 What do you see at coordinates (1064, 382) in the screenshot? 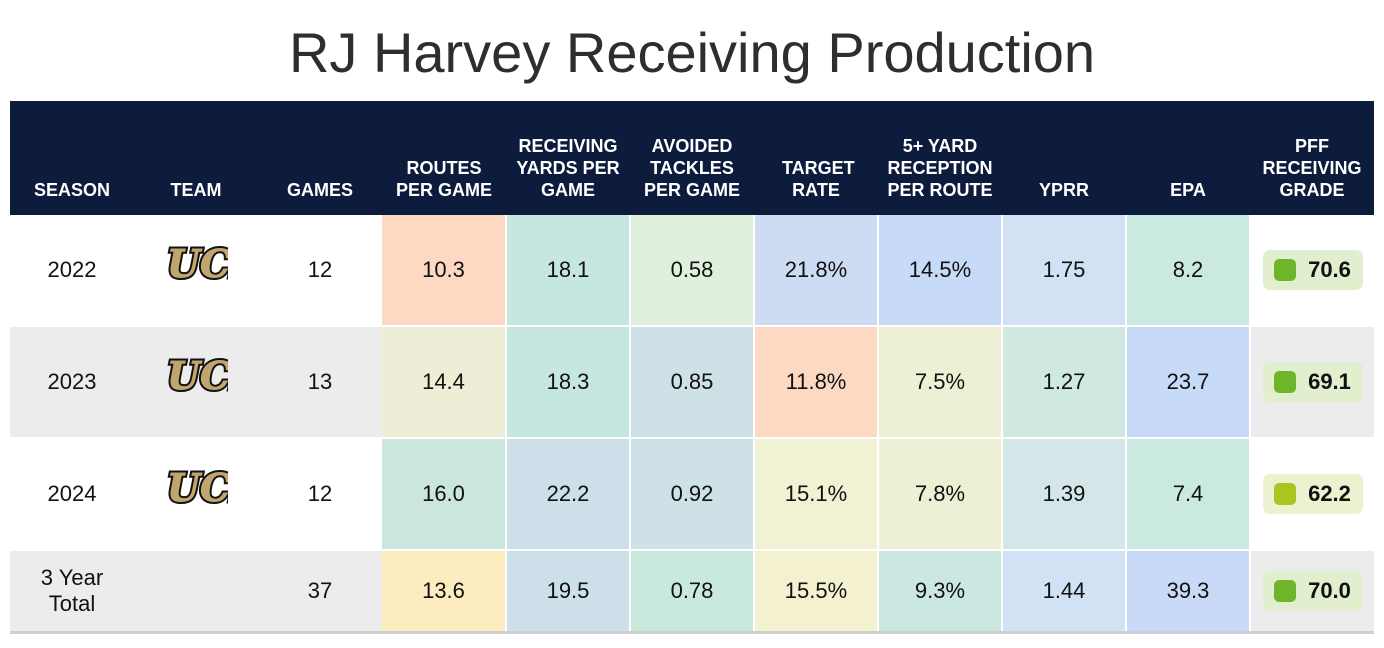
I see `cell-yprr: 1.27` at bounding box center [1064, 382].